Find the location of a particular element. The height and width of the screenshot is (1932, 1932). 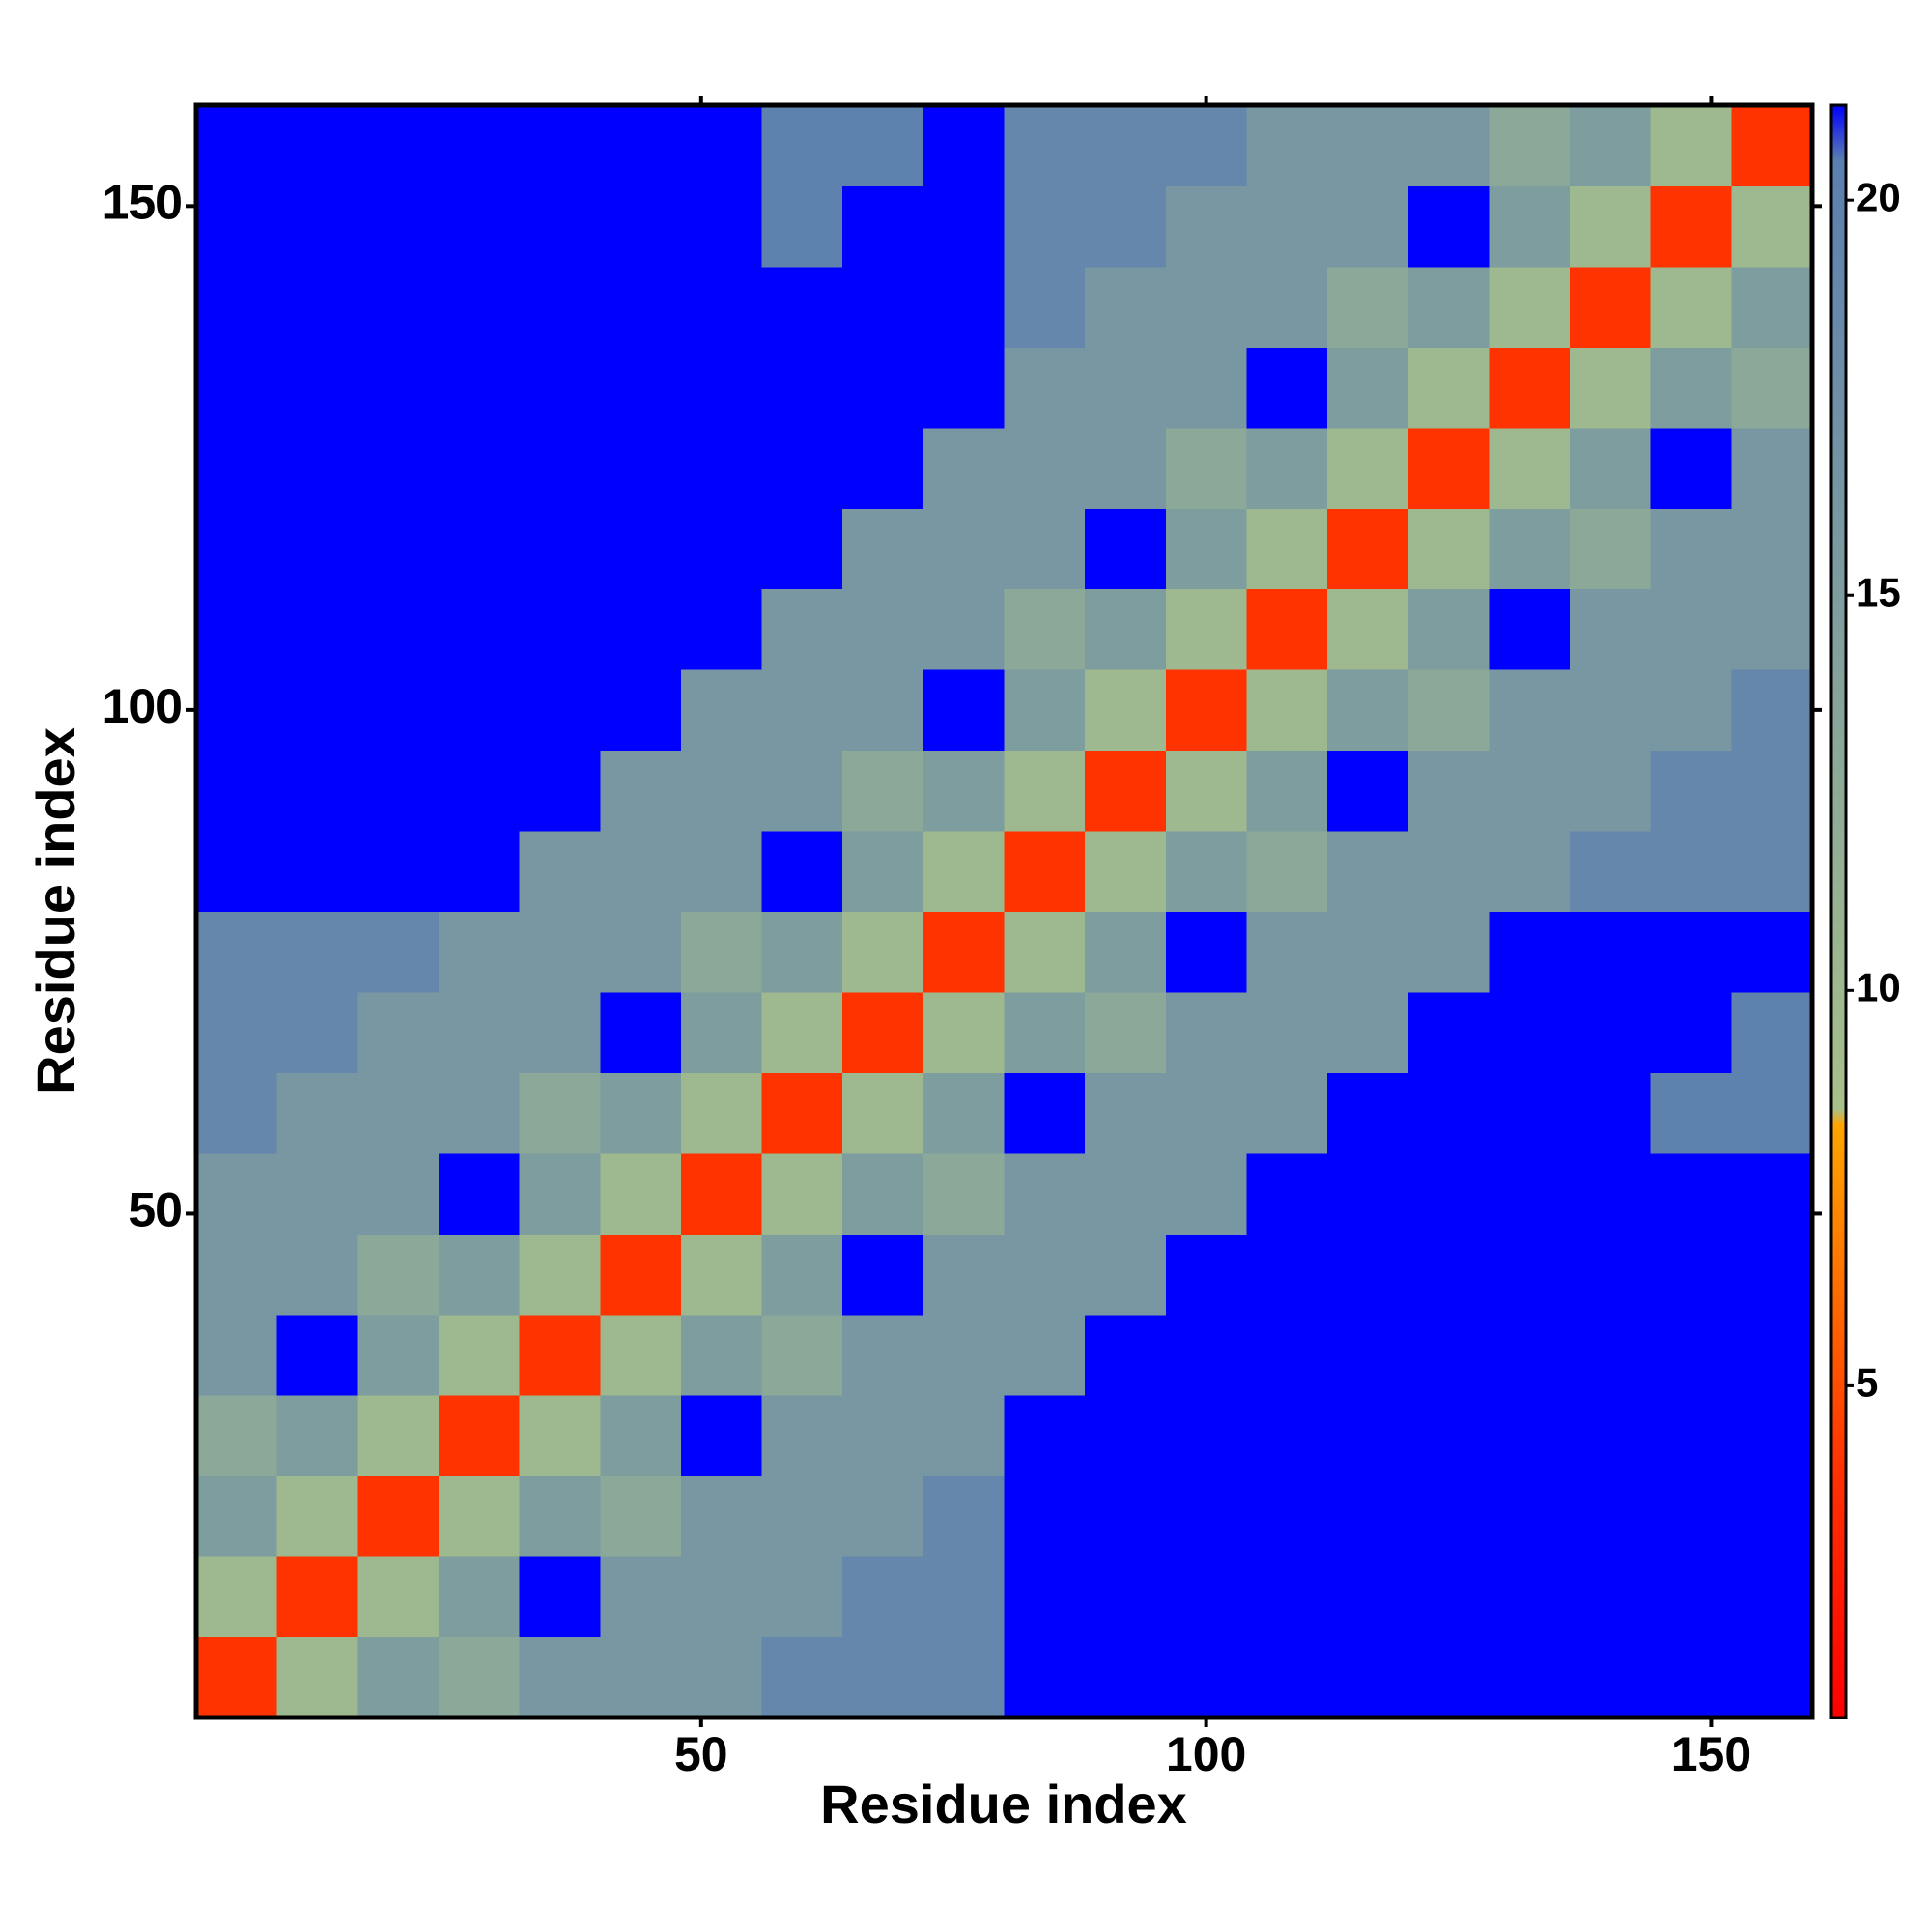

colorbar-tick-label: 10 is located at coordinates (1878, 986).